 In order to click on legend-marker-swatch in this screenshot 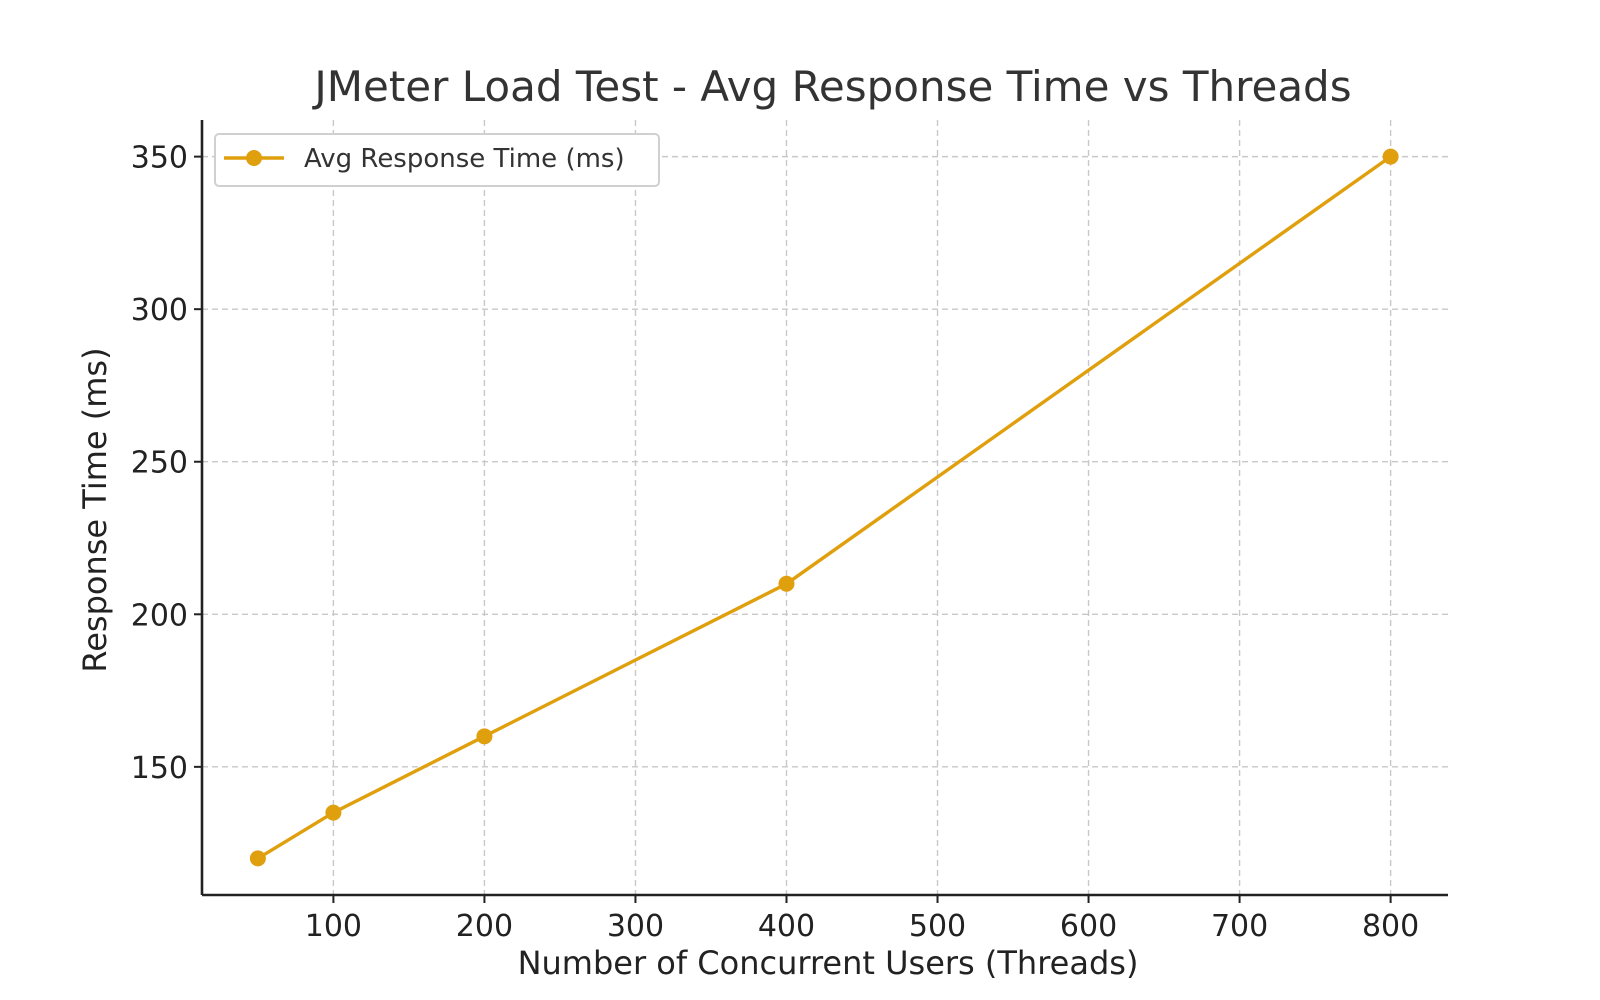, I will do `click(254, 158)`.